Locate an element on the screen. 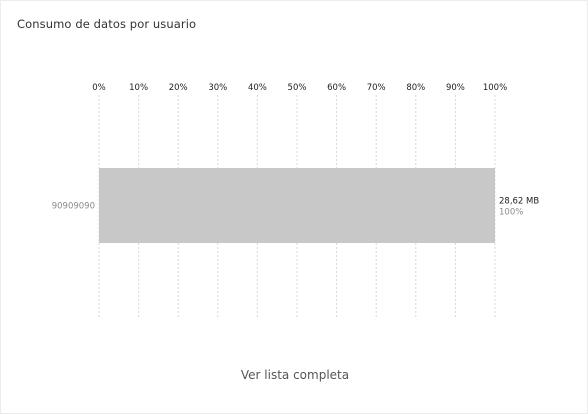 Image resolution: width=588 pixels, height=415 pixels. x-tick-label: 30% is located at coordinates (217, 88).